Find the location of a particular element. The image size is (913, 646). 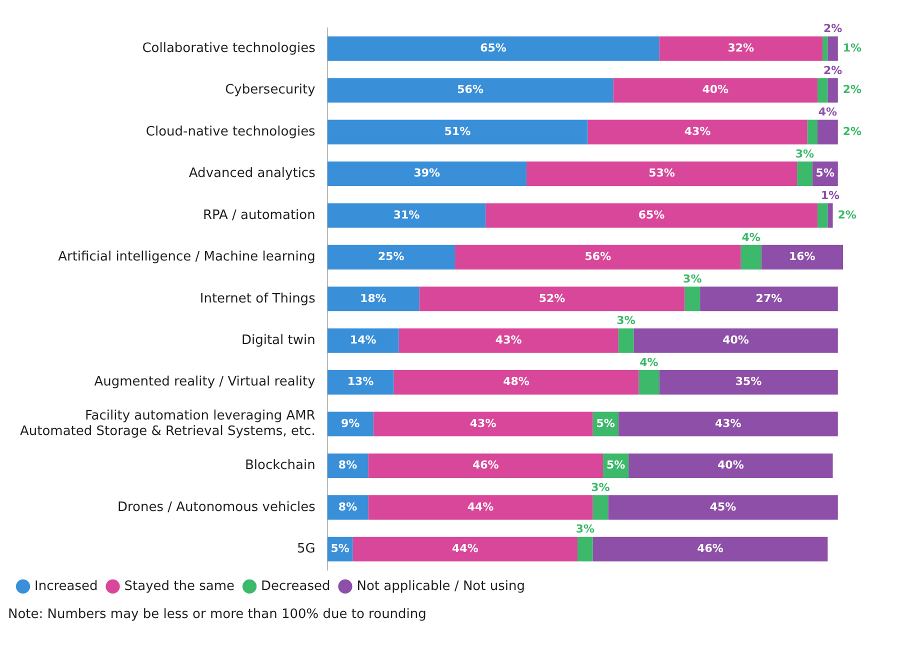

data-label: 27% is located at coordinates (769, 298).